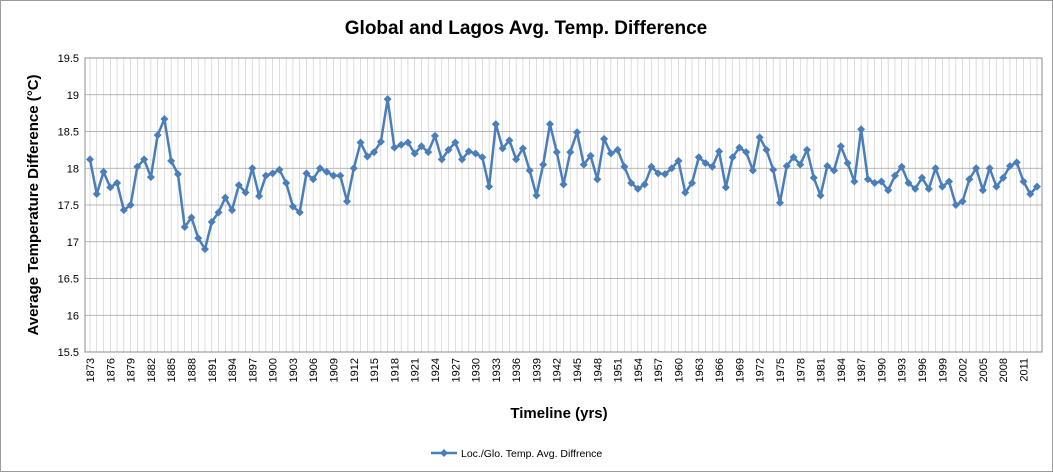  Describe the element at coordinates (355, 370) in the screenshot. I see `x-tick-label: 1912` at that location.